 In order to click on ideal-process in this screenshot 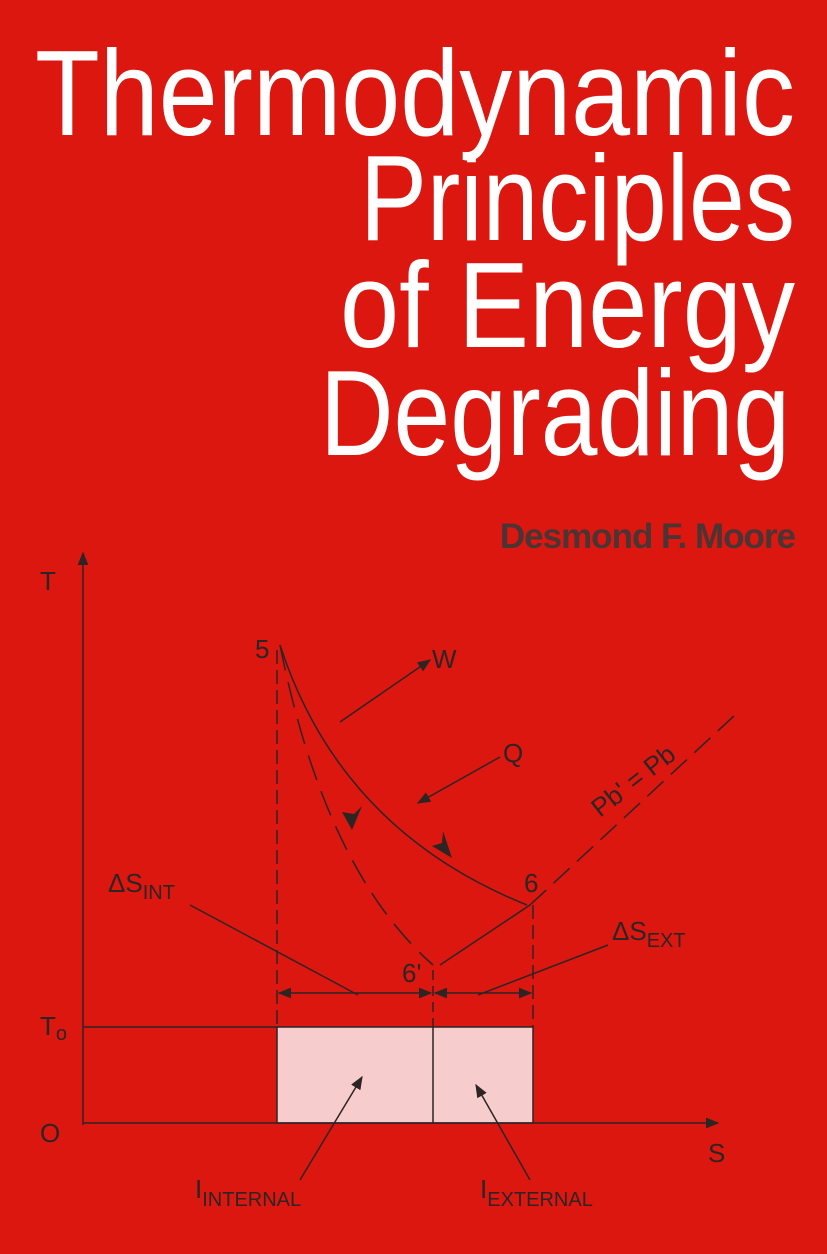, I will do `click(356, 805)`.